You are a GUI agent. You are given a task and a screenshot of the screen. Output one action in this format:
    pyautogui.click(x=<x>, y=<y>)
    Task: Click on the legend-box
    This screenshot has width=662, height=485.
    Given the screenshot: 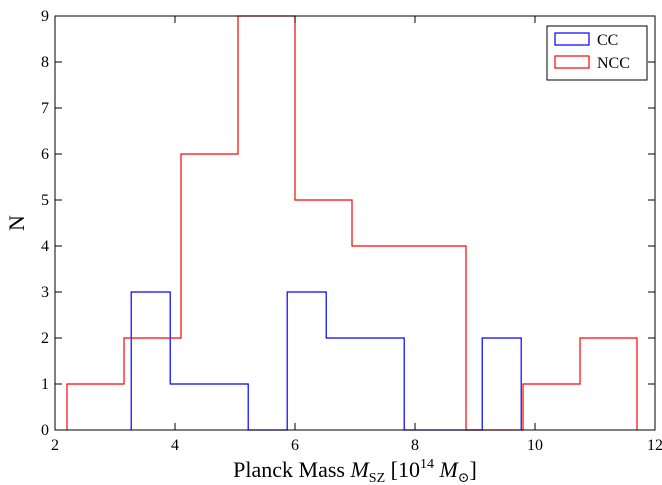 What is the action you would take?
    pyautogui.click(x=597, y=53)
    